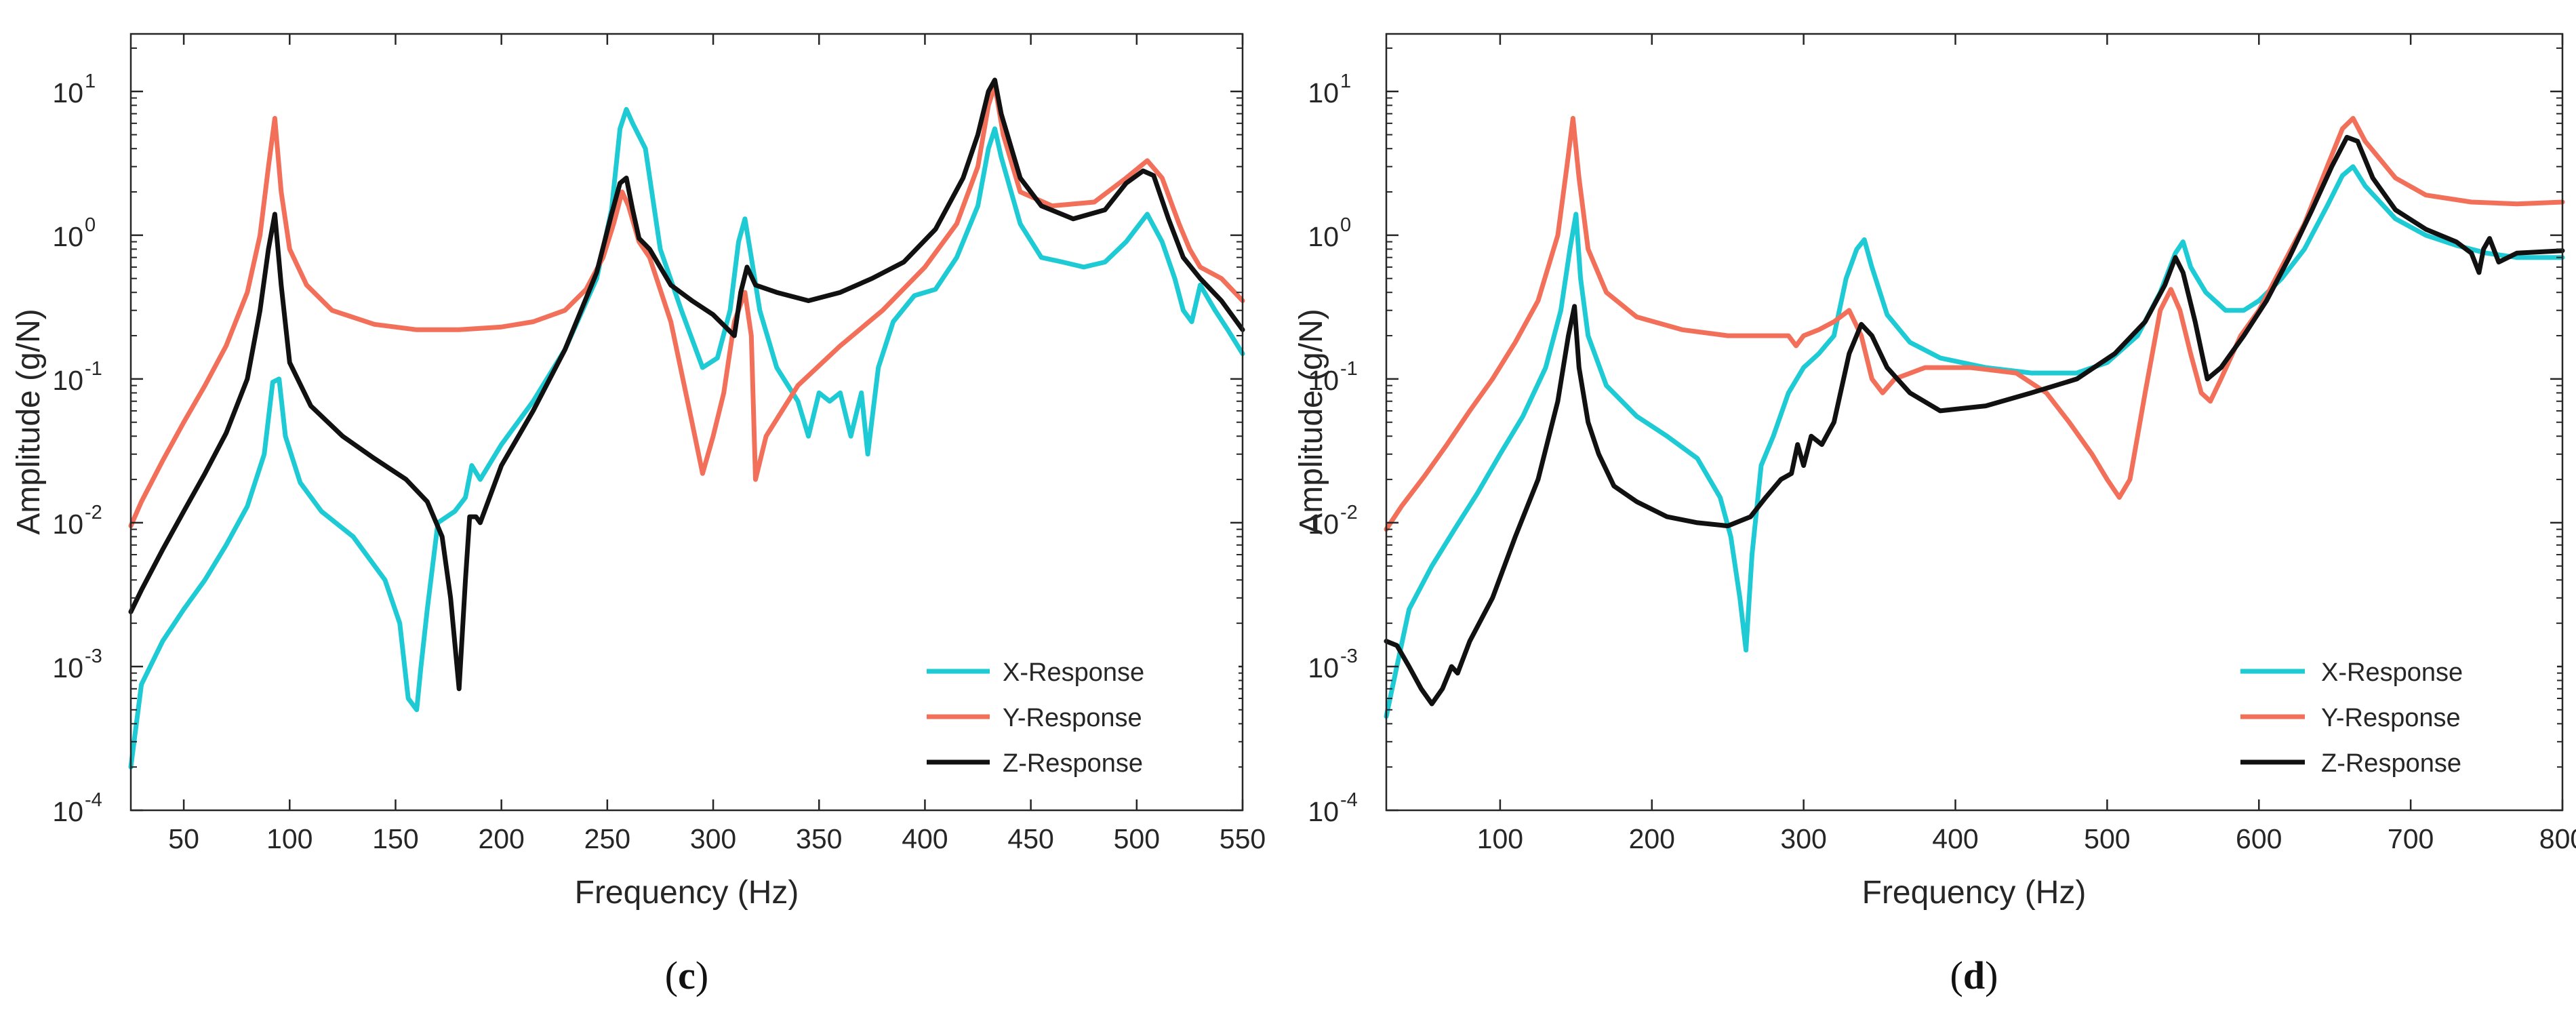 The image size is (2576, 1011). I want to click on x-tick-label: 450, so click(1030, 838).